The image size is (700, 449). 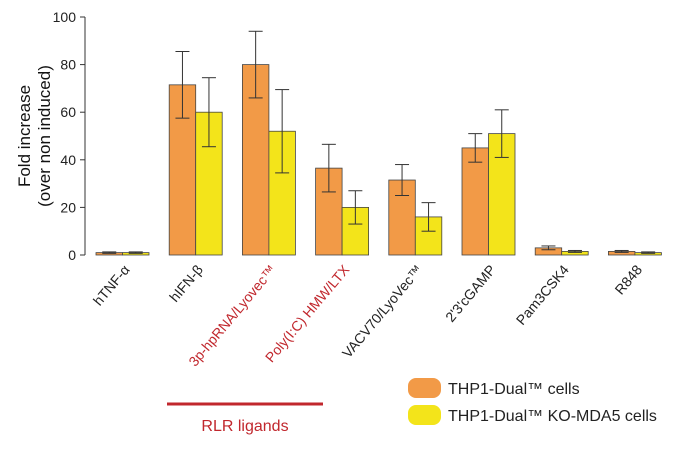 I want to click on bar-thp1-dual, so click(x=475, y=201).